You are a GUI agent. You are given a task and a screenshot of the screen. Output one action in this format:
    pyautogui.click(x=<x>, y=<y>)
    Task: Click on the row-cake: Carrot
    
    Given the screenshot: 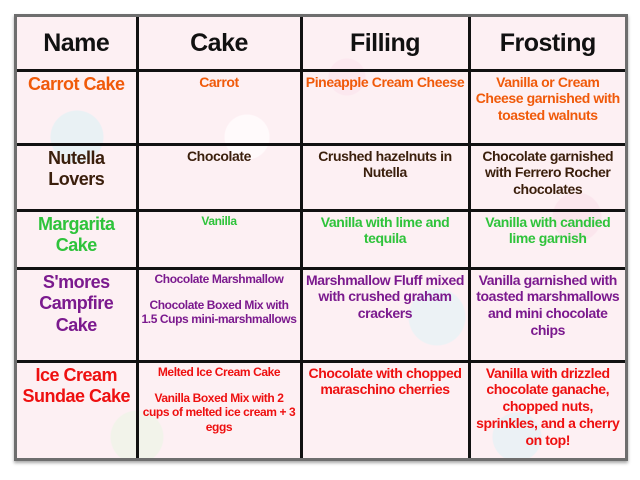 What is the action you would take?
    pyautogui.click(x=219, y=107)
    